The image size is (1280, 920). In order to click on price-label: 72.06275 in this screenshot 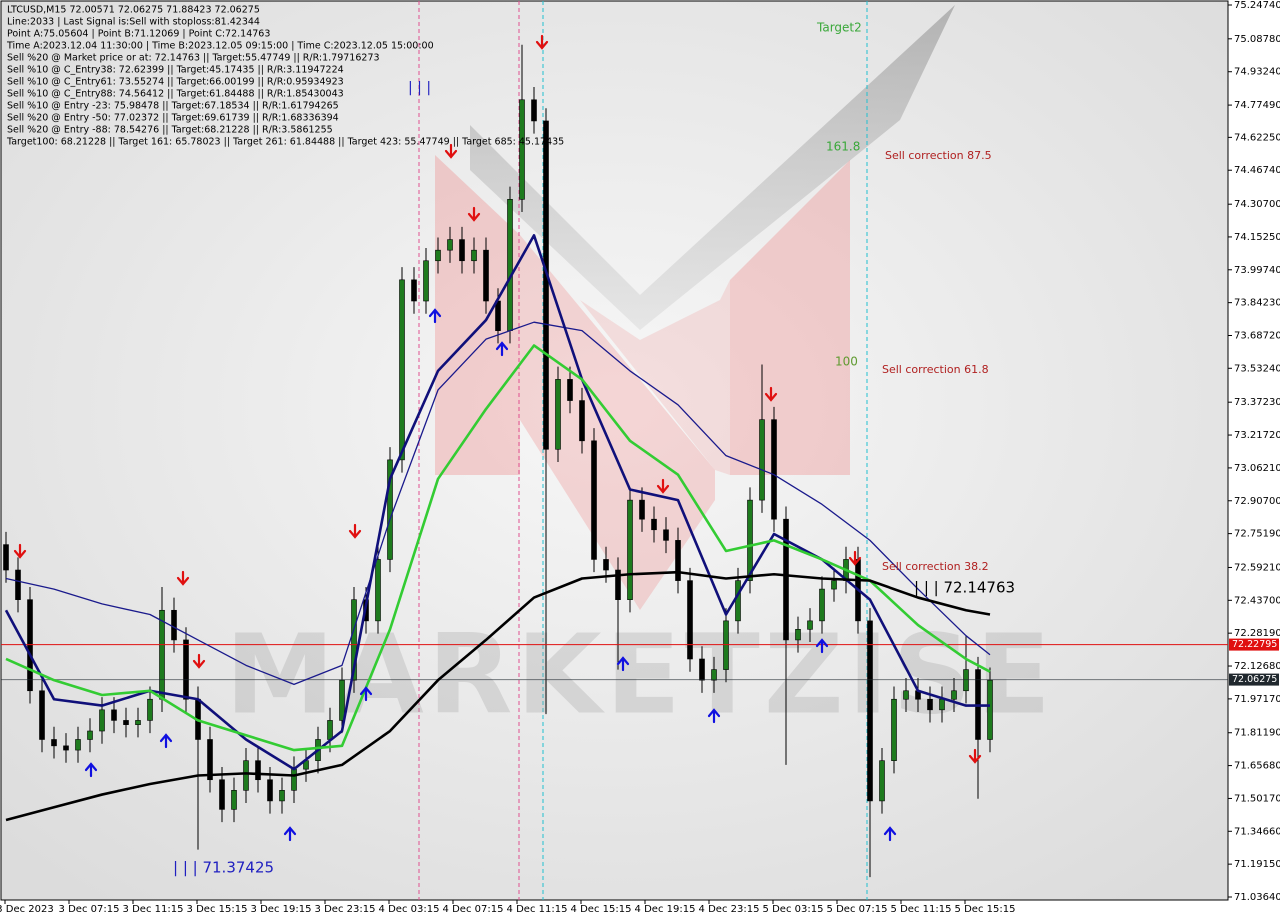, I will do `click(1254, 679)`.